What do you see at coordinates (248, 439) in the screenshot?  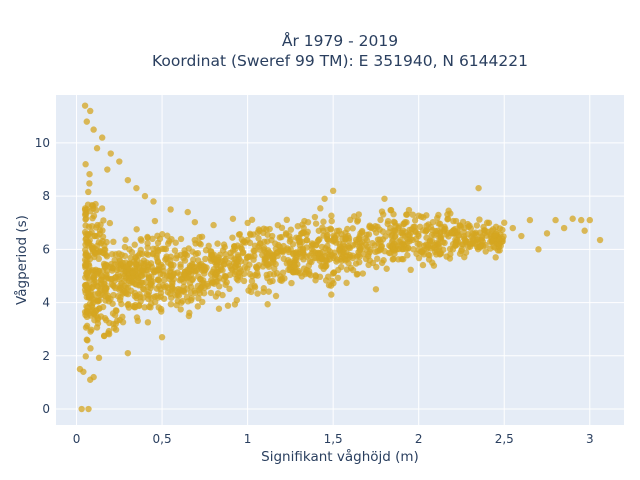 I see `x-tick-label: 1` at bounding box center [248, 439].